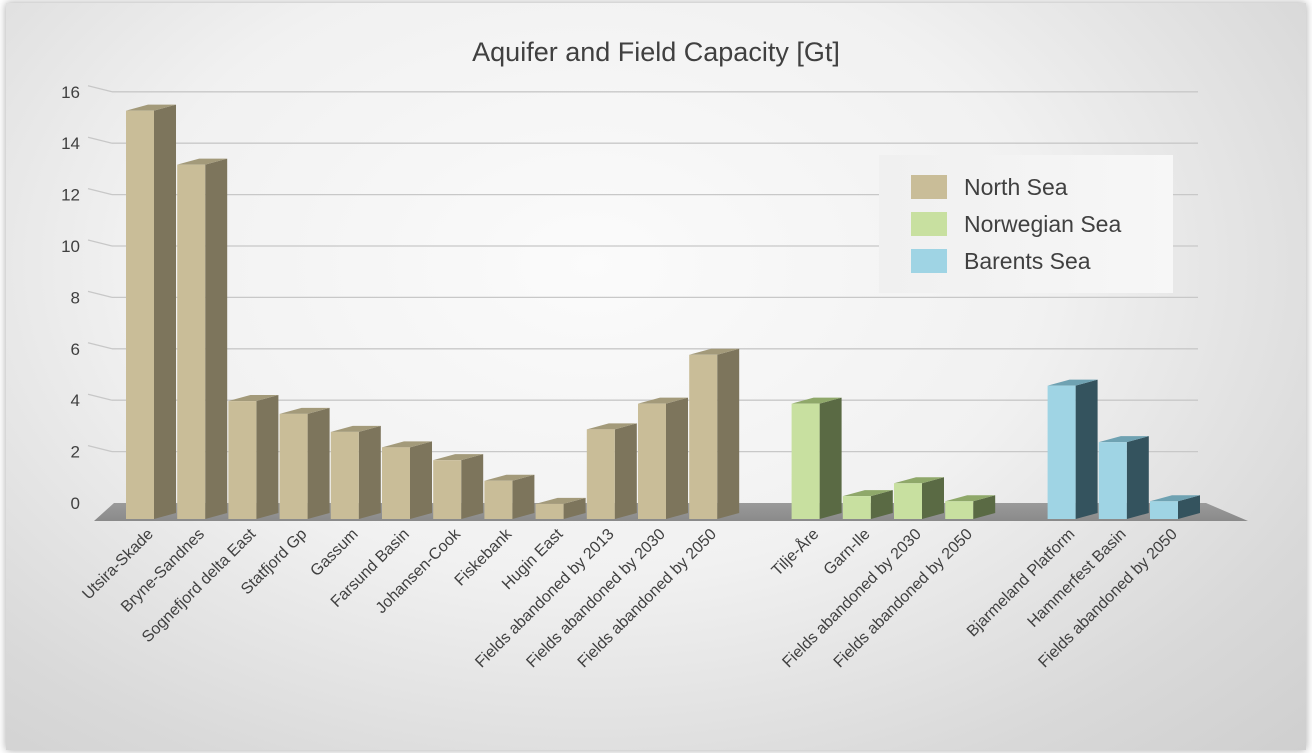 Image resolution: width=1312 pixels, height=753 pixels. What do you see at coordinates (794, 551) in the screenshot?
I see `x-tick-label: Tilje-Åre` at bounding box center [794, 551].